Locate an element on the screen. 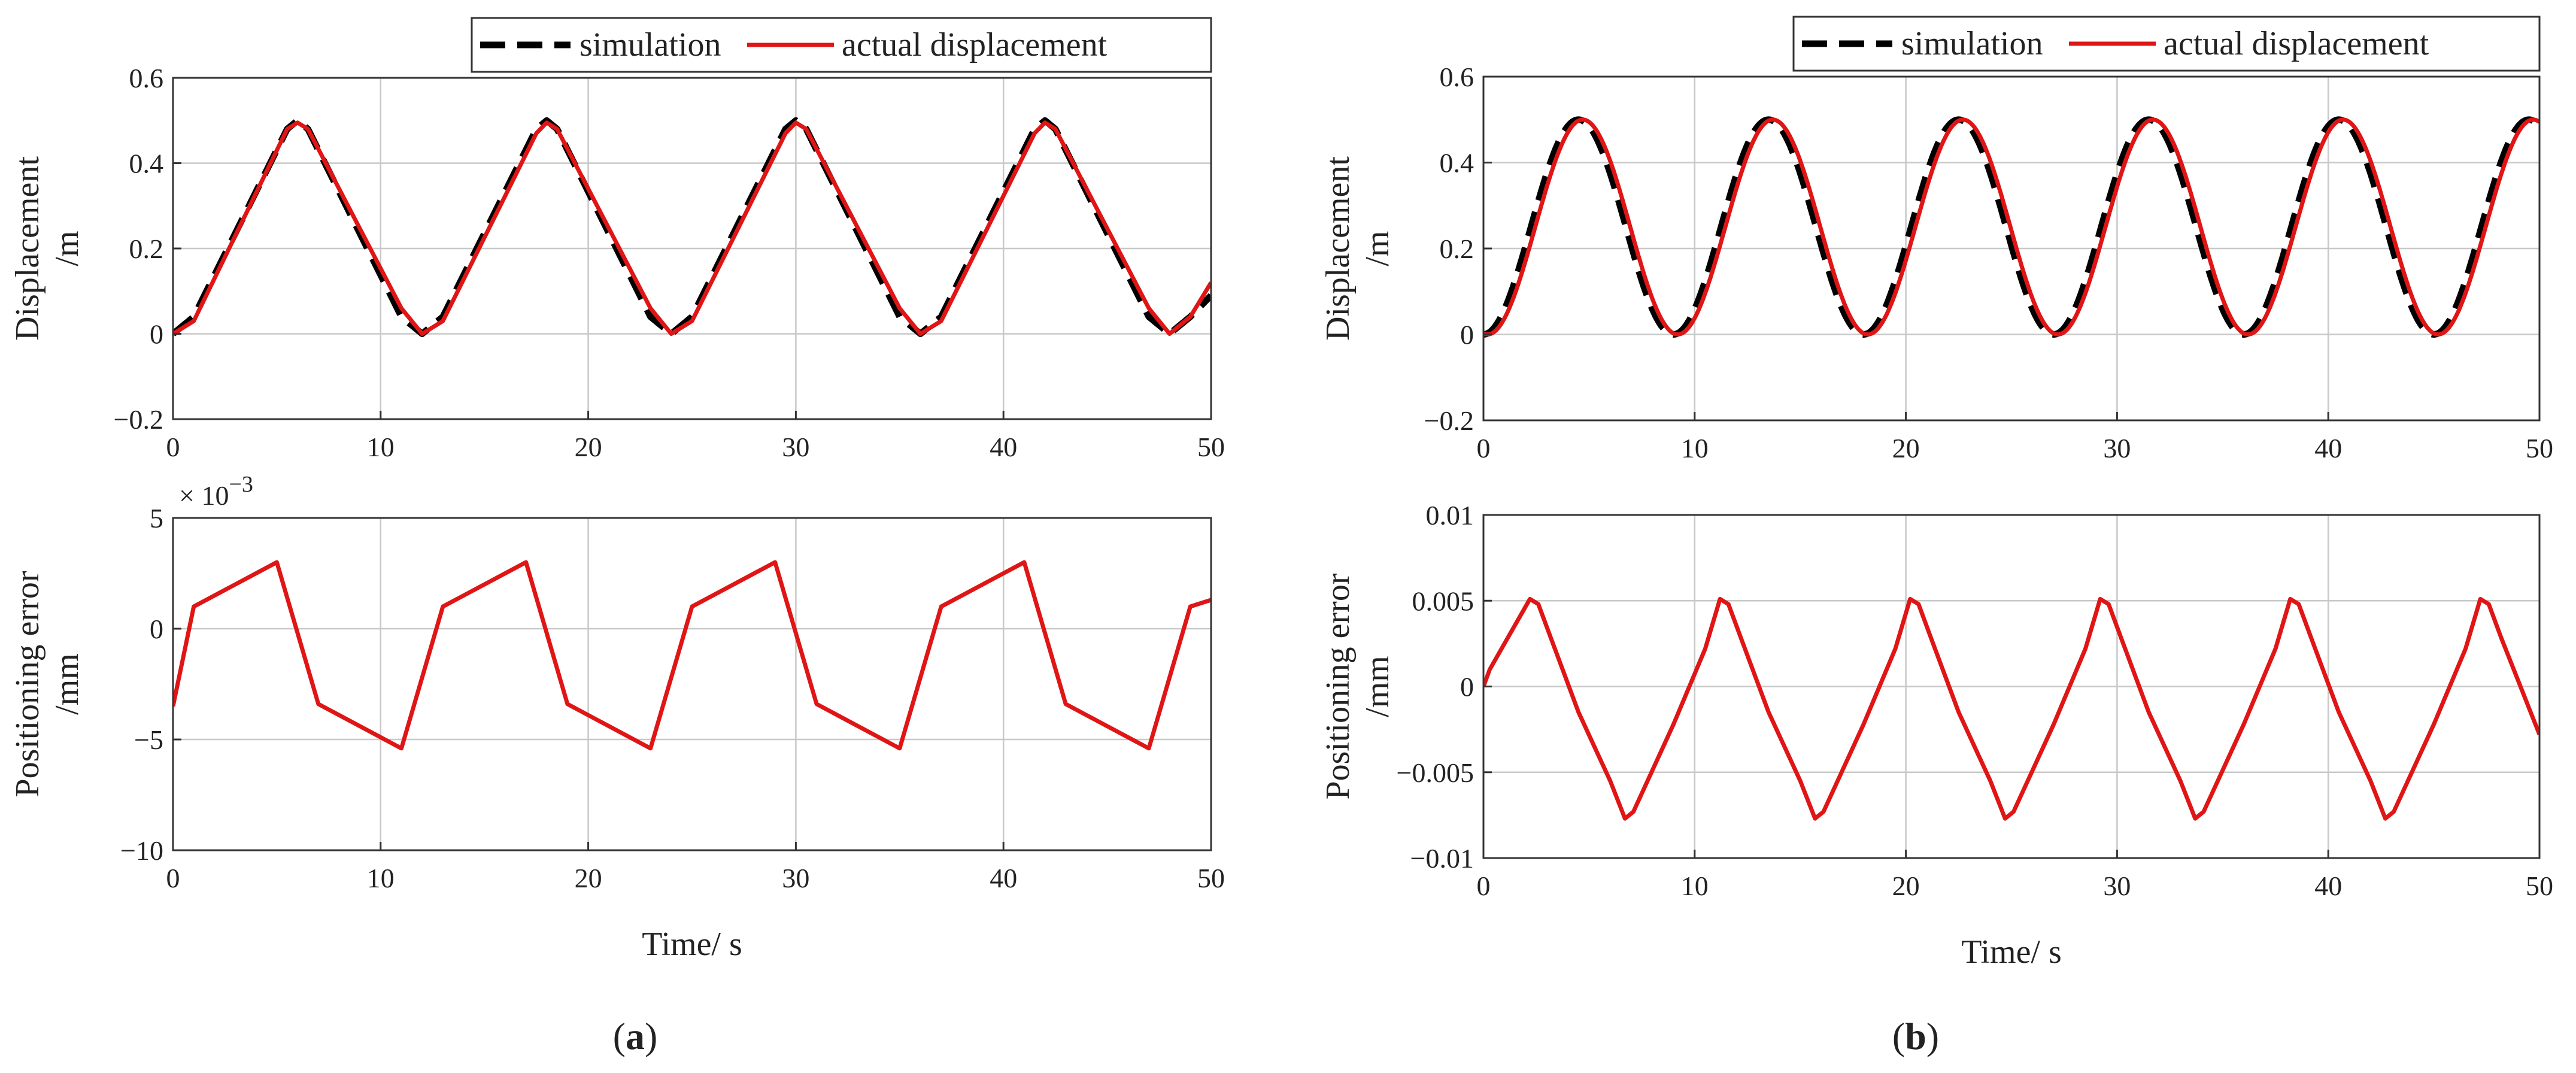 This screenshot has width=2576, height=1073. b-top-legend-label-actual: actual displacement is located at coordinates (2296, 43).